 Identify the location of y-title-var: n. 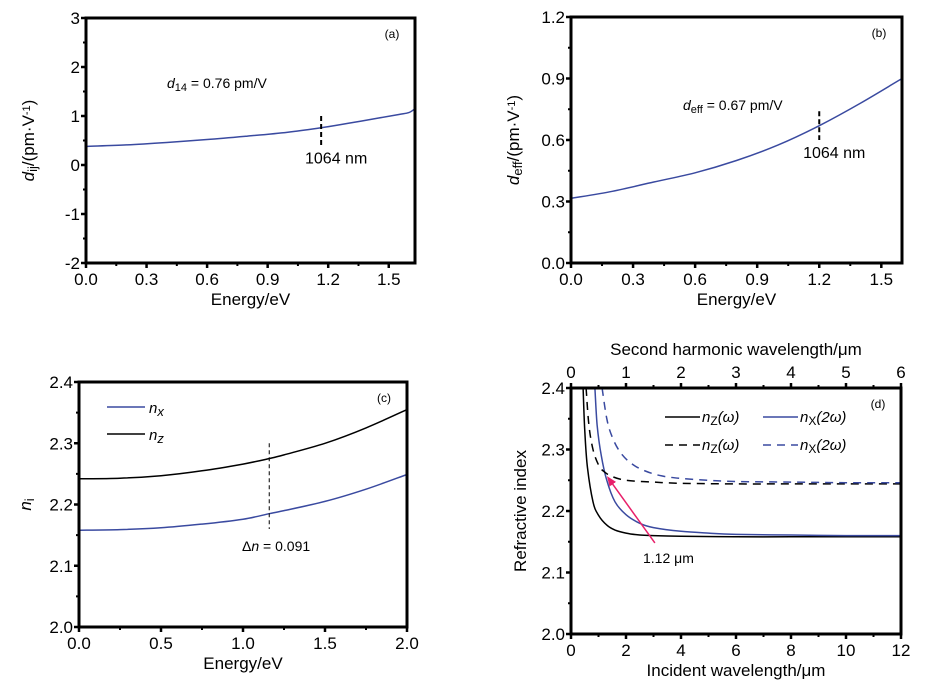
(25, 505).